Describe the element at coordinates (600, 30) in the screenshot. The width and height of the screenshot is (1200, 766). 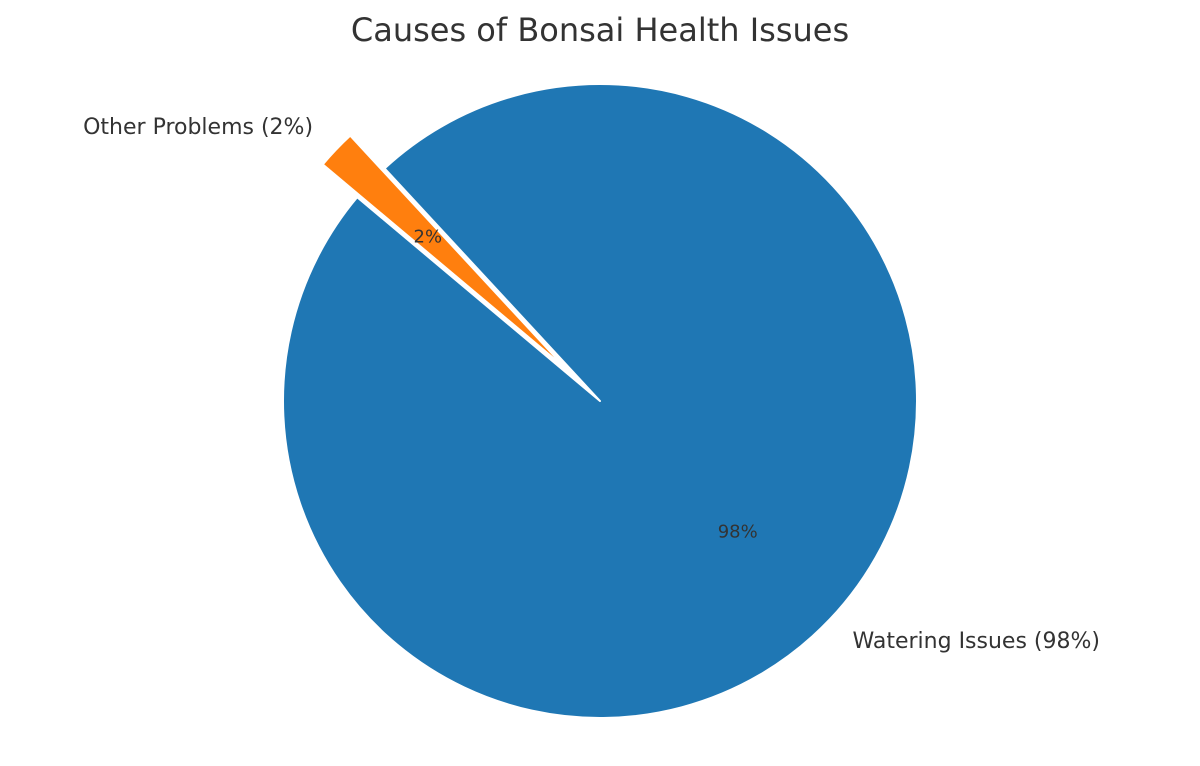
I see `chart-title: Causes of Bonsai Health Issues` at that location.